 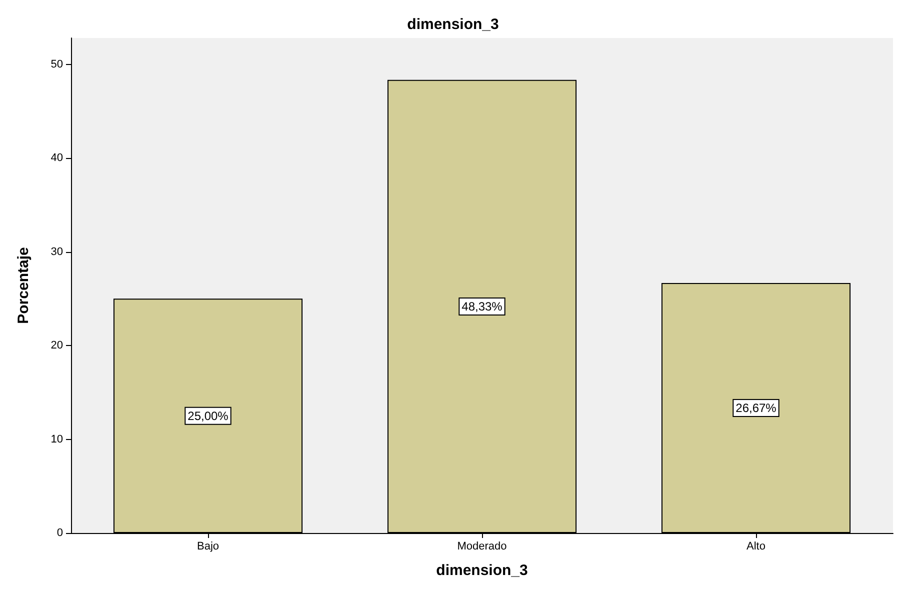 What do you see at coordinates (56, 64) in the screenshot?
I see `y-tick-label: 50` at bounding box center [56, 64].